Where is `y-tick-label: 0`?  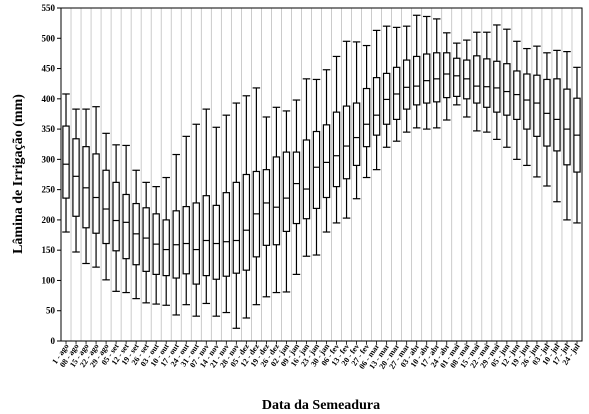 y-tick-label: 0 is located at coordinates (53, 341).